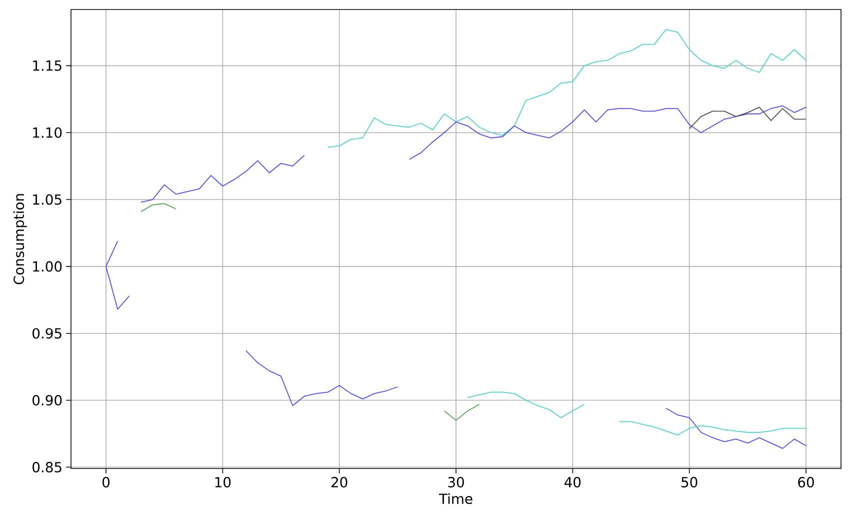 The height and width of the screenshot is (525, 855). I want to click on y-tick-label: 0.95, so click(47, 333).